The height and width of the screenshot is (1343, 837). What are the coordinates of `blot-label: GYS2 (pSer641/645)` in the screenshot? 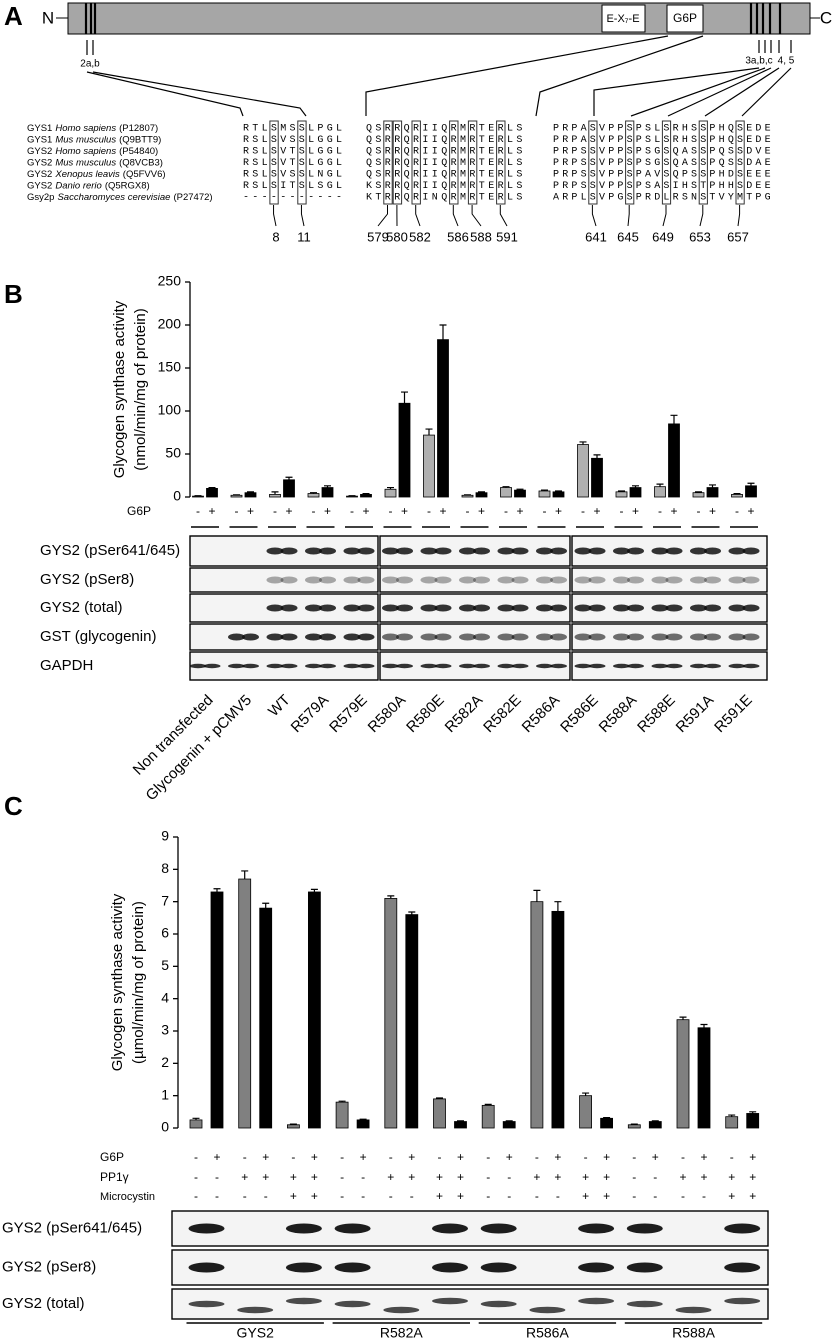 It's located at (110, 550).